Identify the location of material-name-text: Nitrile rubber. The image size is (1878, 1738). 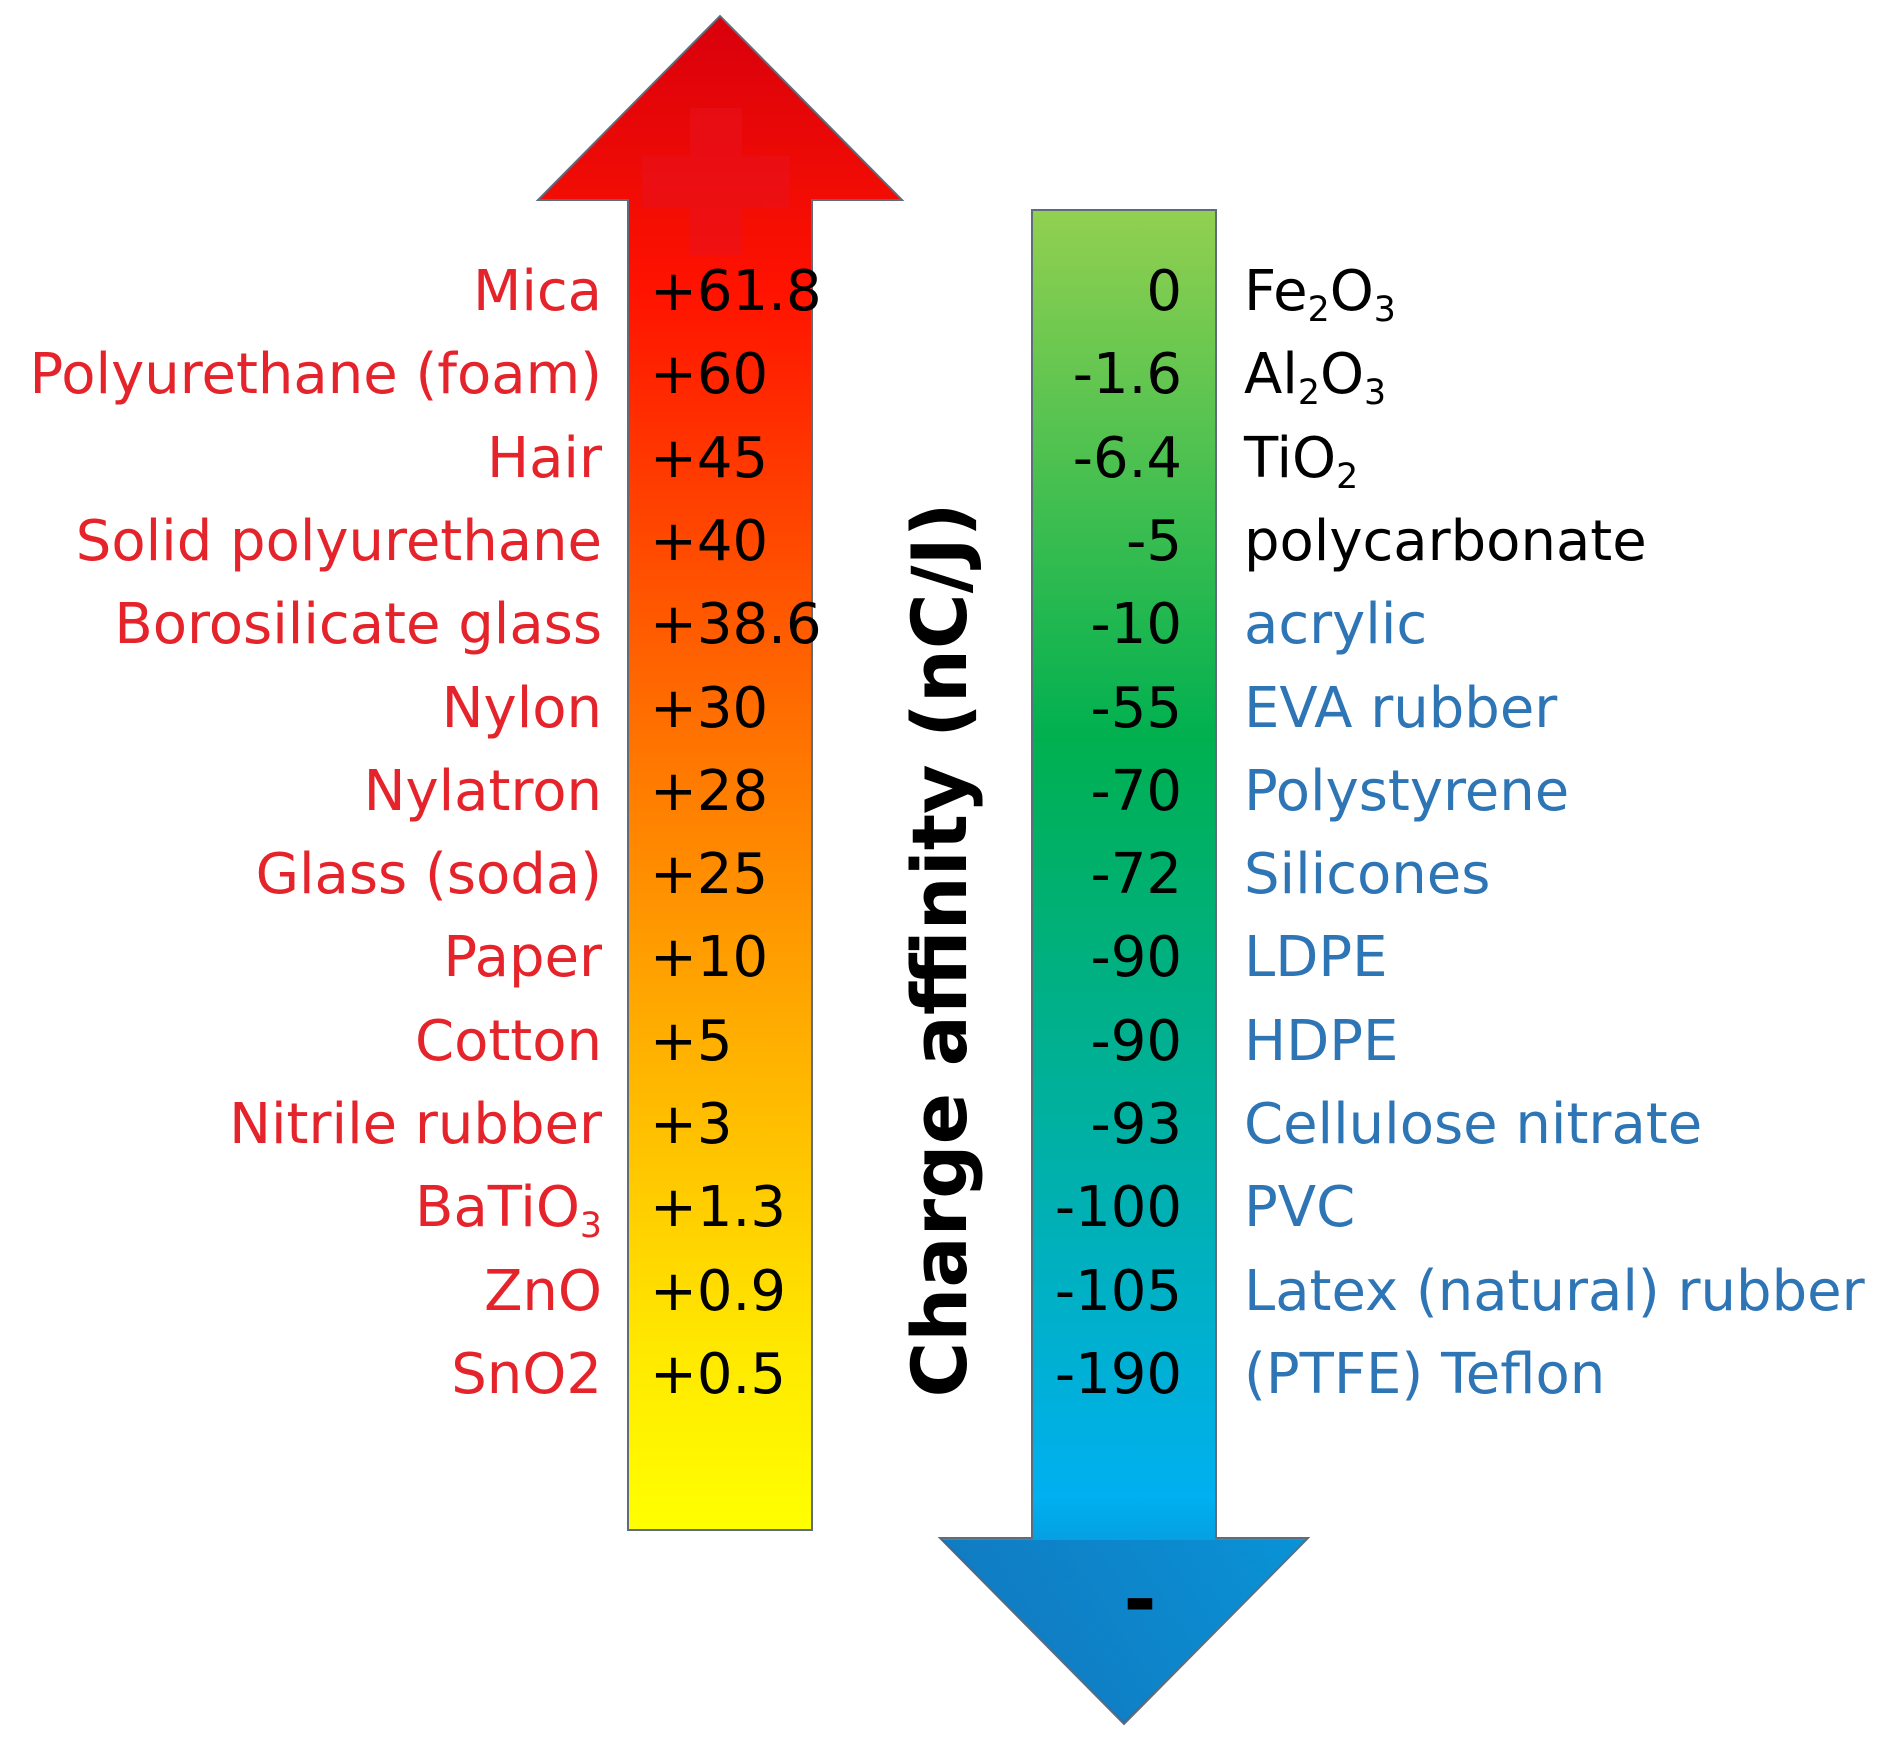
(415, 1124).